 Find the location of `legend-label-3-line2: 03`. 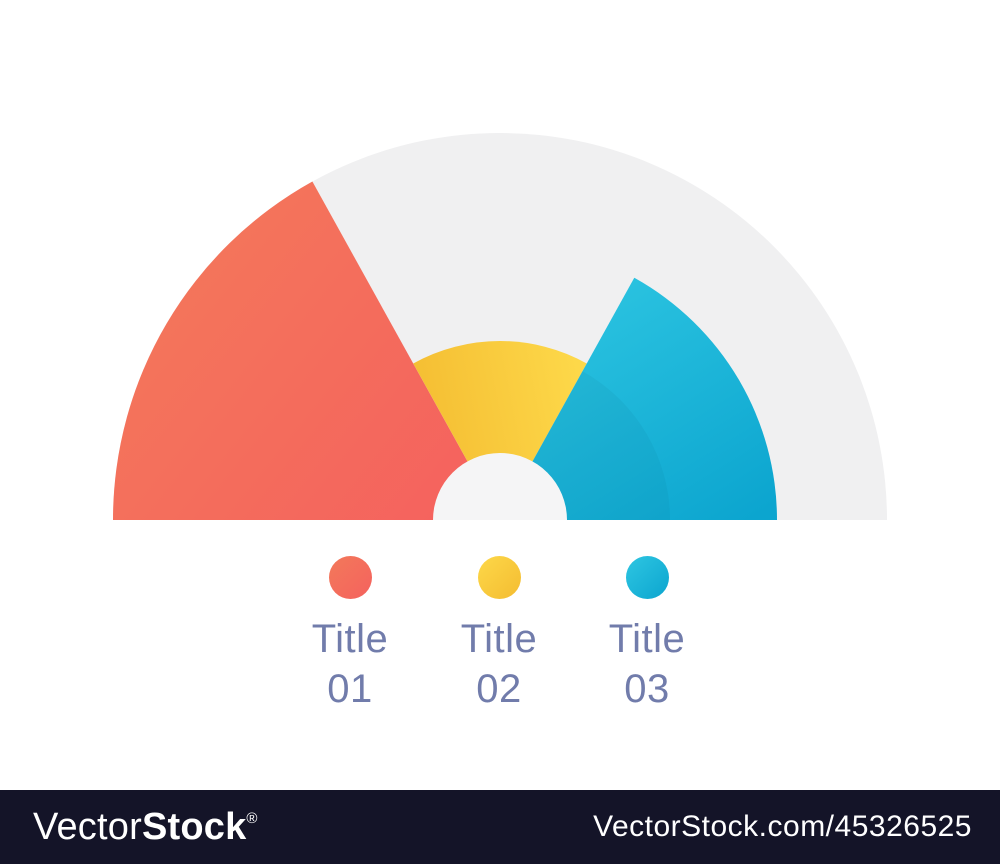

legend-label-3-line2: 03 is located at coordinates (647, 689).